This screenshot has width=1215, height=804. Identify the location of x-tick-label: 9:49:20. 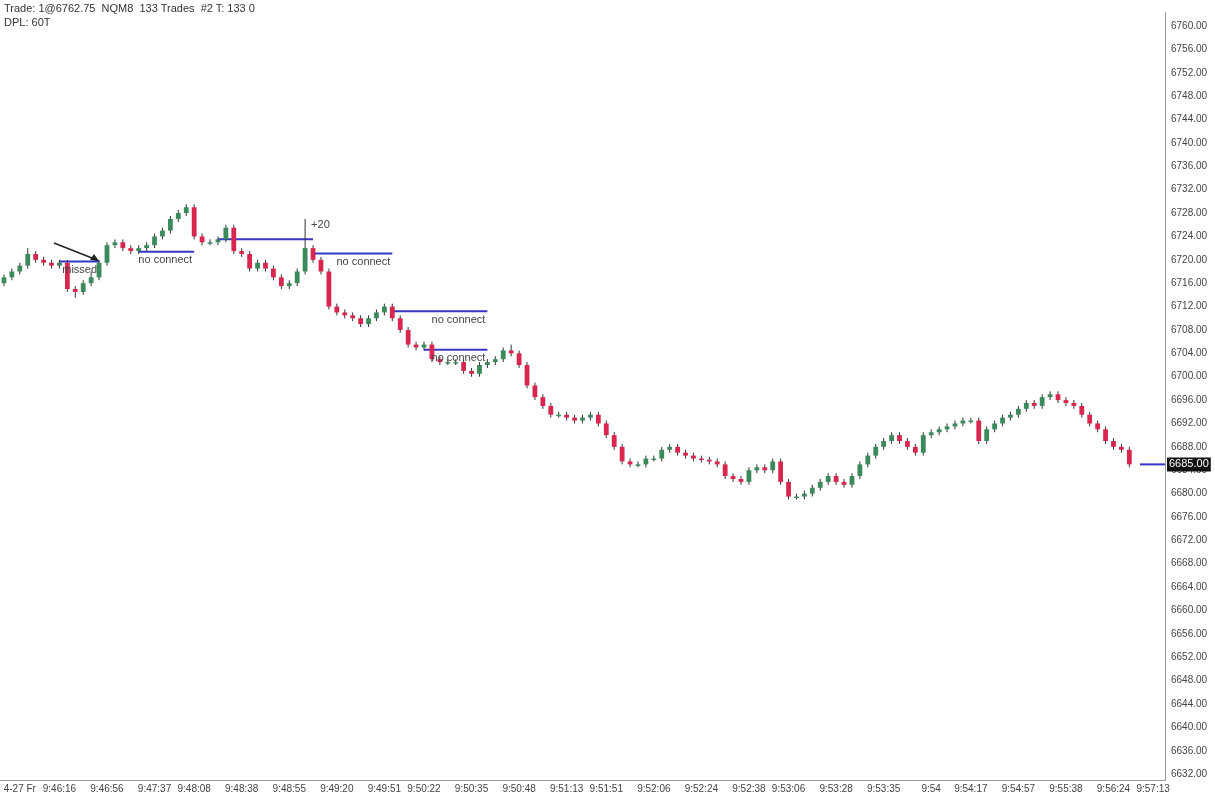
(337, 788).